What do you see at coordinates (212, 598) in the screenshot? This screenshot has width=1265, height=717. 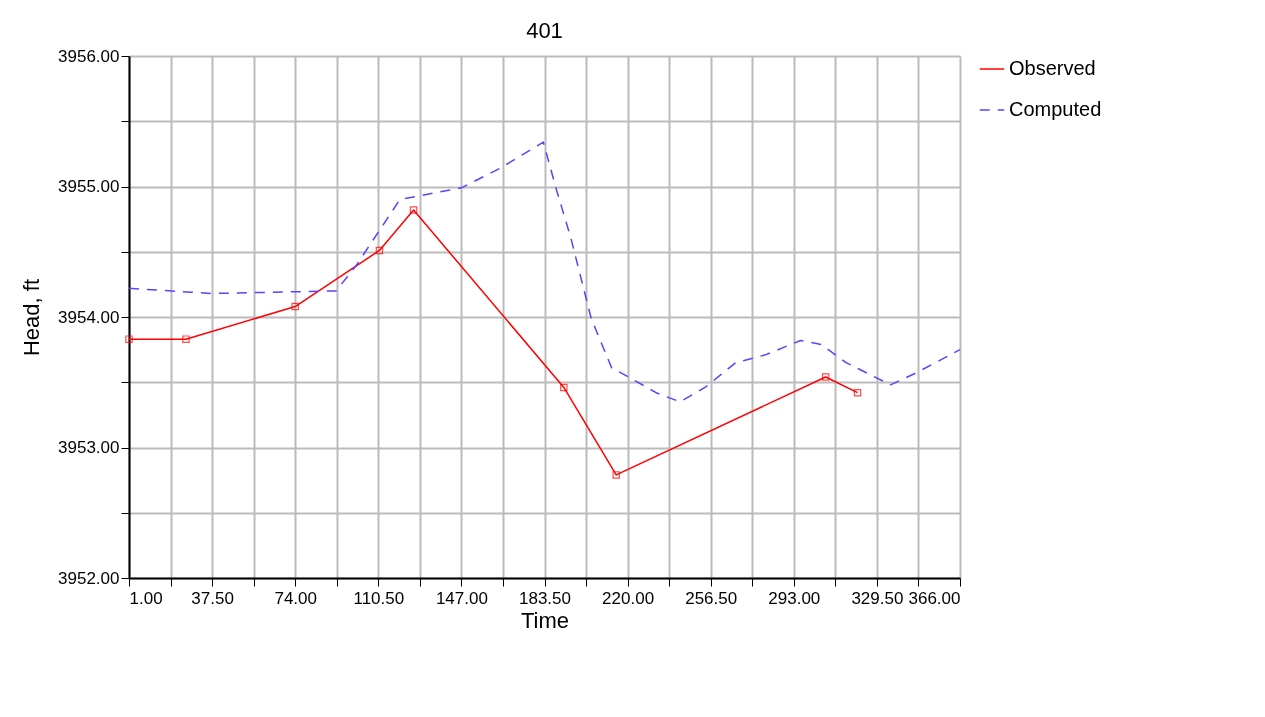 I see `x-tick-label: 37.50` at bounding box center [212, 598].